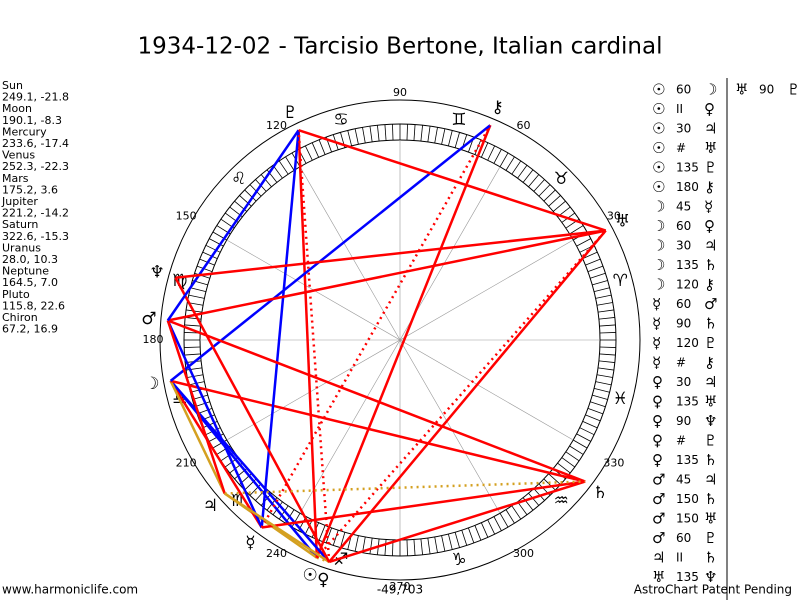 Image resolution: width=800 pixels, height=600 pixels. I want to click on planet-name: Pluto, so click(16, 294).